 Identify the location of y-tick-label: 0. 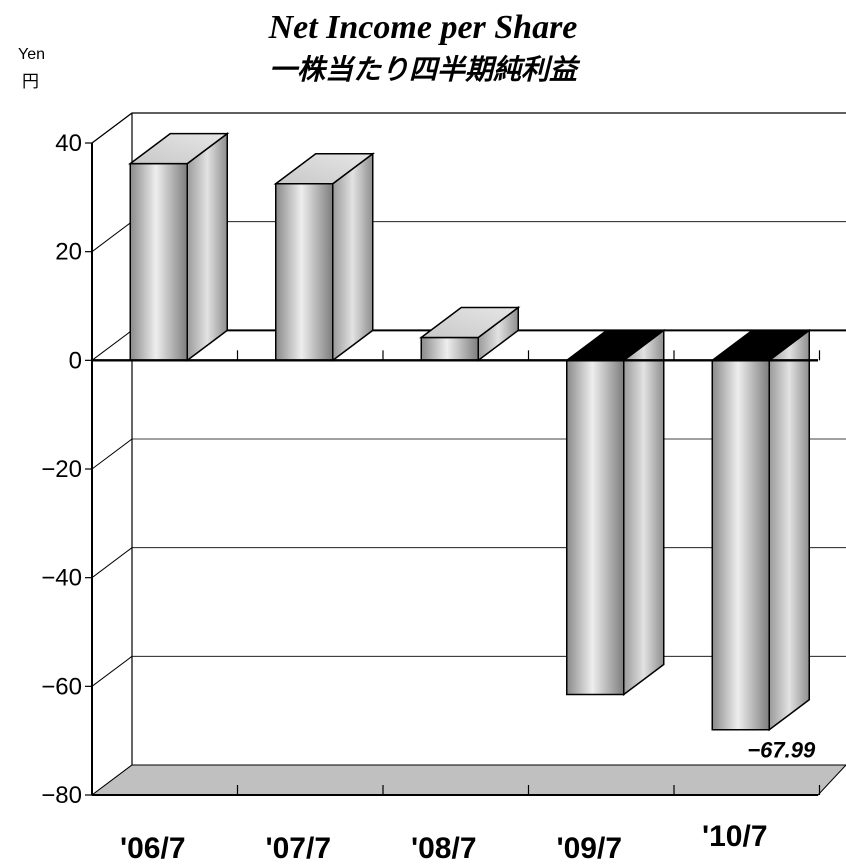
(75, 360).